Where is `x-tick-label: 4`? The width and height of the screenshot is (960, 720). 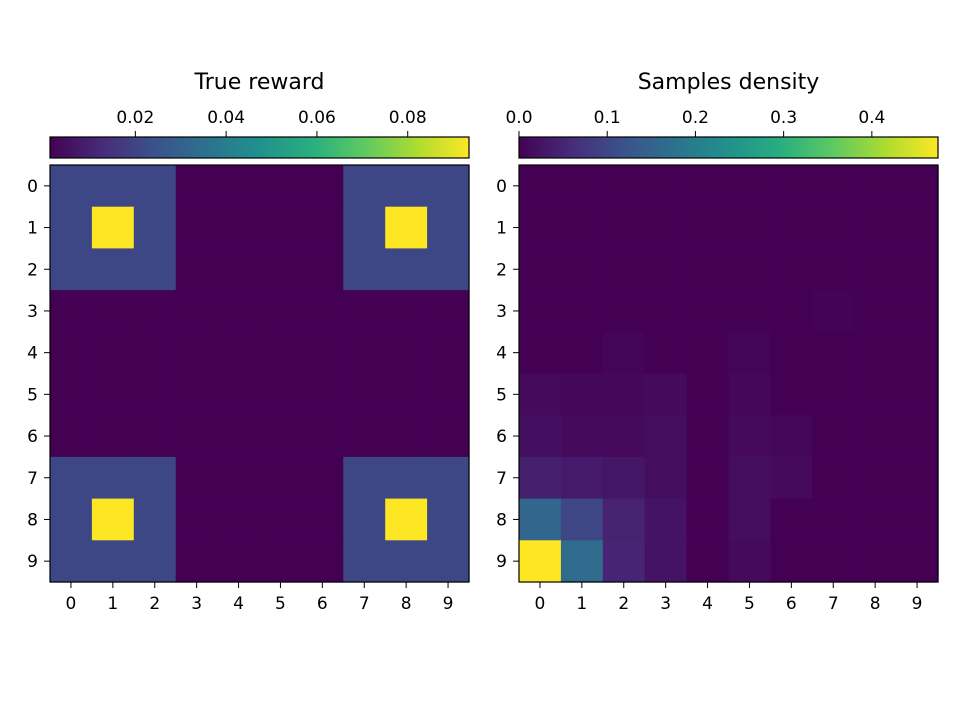 x-tick-label: 4 is located at coordinates (707, 604).